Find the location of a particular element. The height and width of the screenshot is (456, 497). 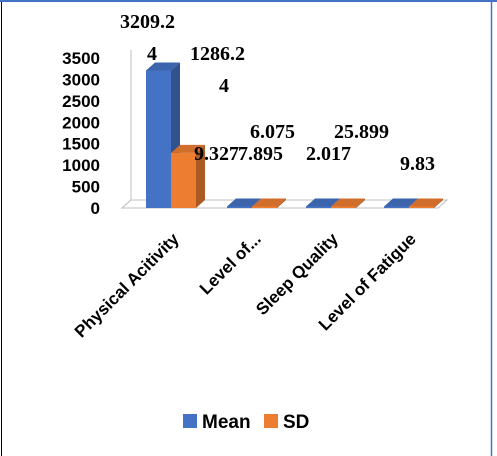

data-label-sd: 9.83 is located at coordinates (417, 164).